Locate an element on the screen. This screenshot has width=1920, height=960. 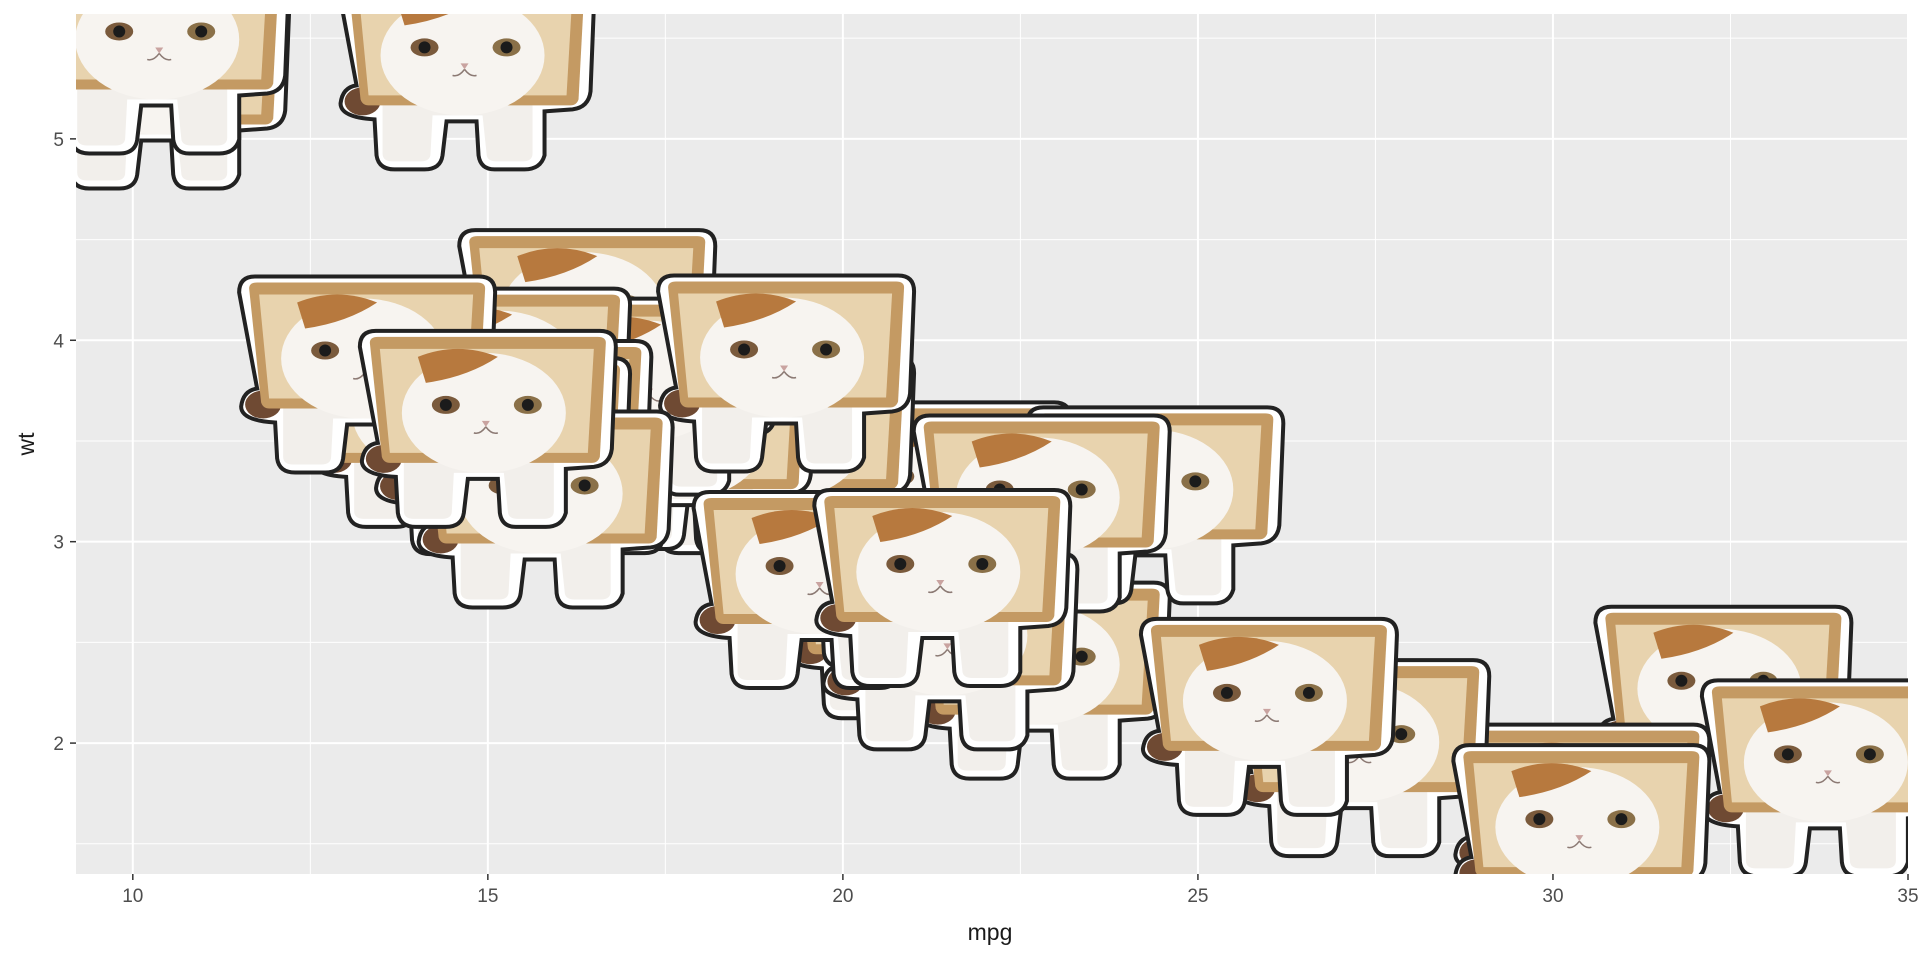
y-axis-title: wt is located at coordinates (26, 444).